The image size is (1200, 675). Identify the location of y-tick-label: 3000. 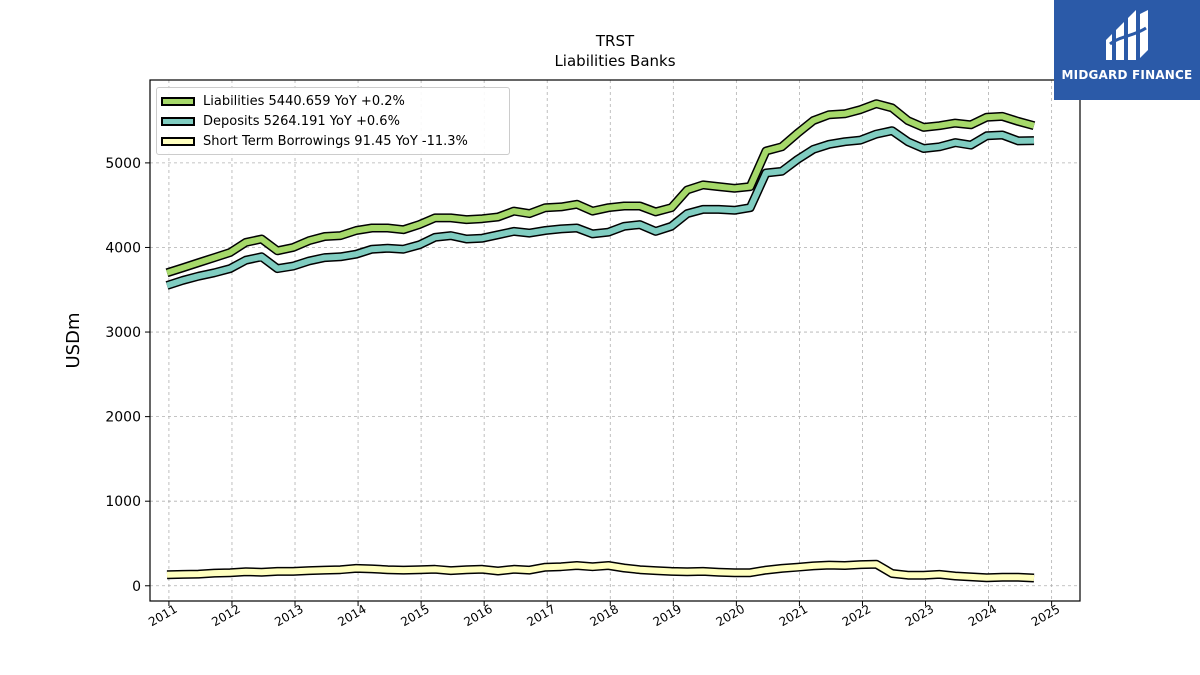
(123, 333).